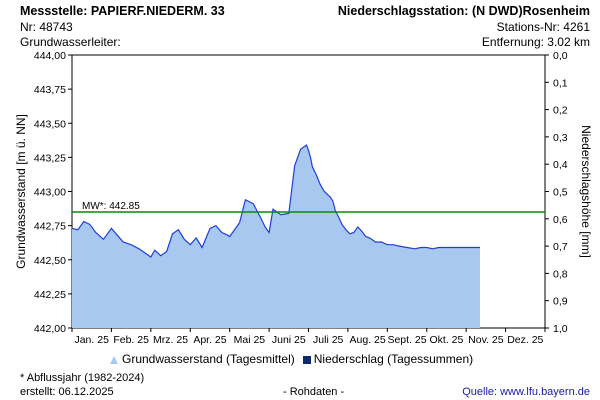  I want to click on y2-tick-label: 0,6, so click(560, 220).